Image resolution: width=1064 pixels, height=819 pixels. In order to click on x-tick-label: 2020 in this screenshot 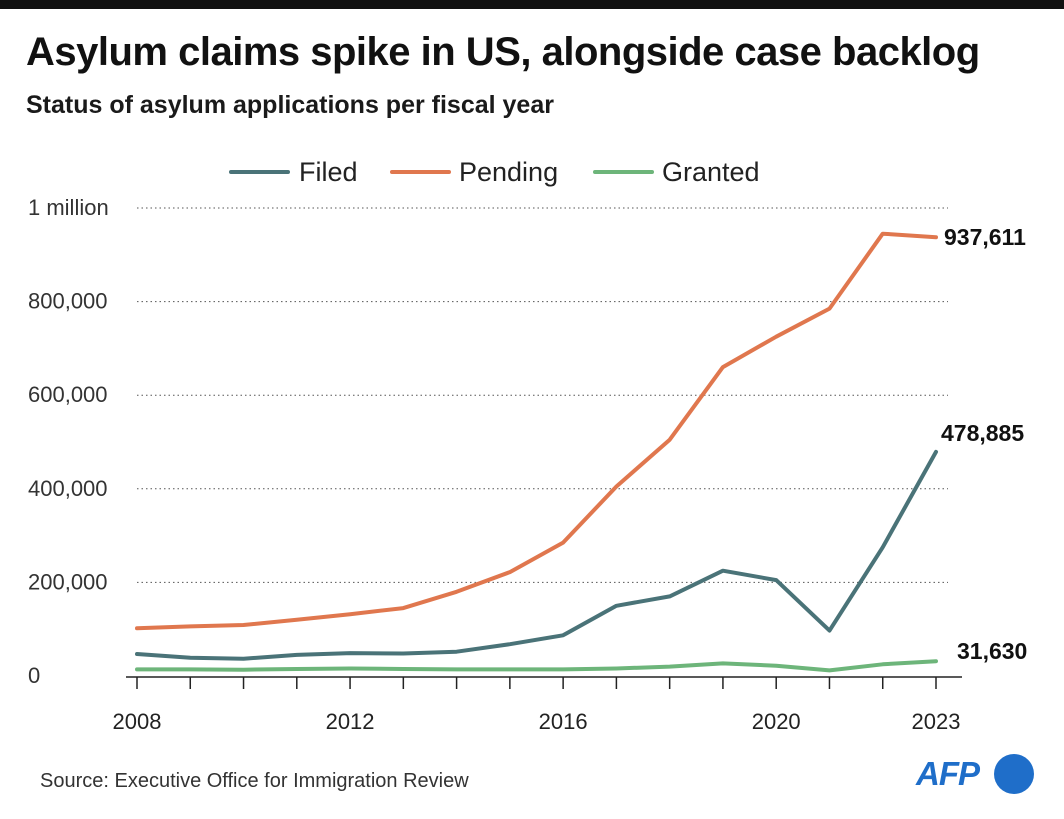, I will do `click(776, 721)`.